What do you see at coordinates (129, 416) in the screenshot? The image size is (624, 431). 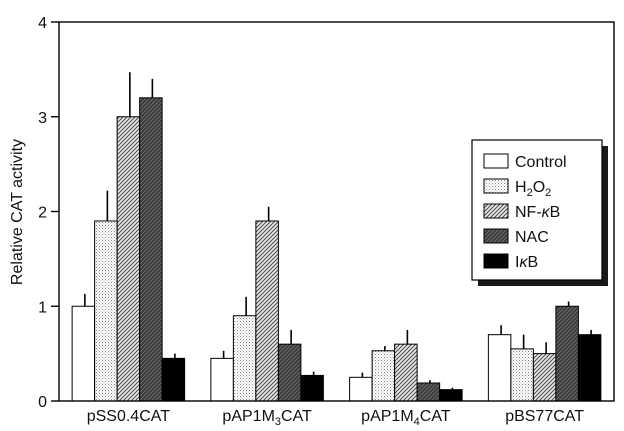 I see `x-tick-label: pSS0.4CAT` at bounding box center [129, 416].